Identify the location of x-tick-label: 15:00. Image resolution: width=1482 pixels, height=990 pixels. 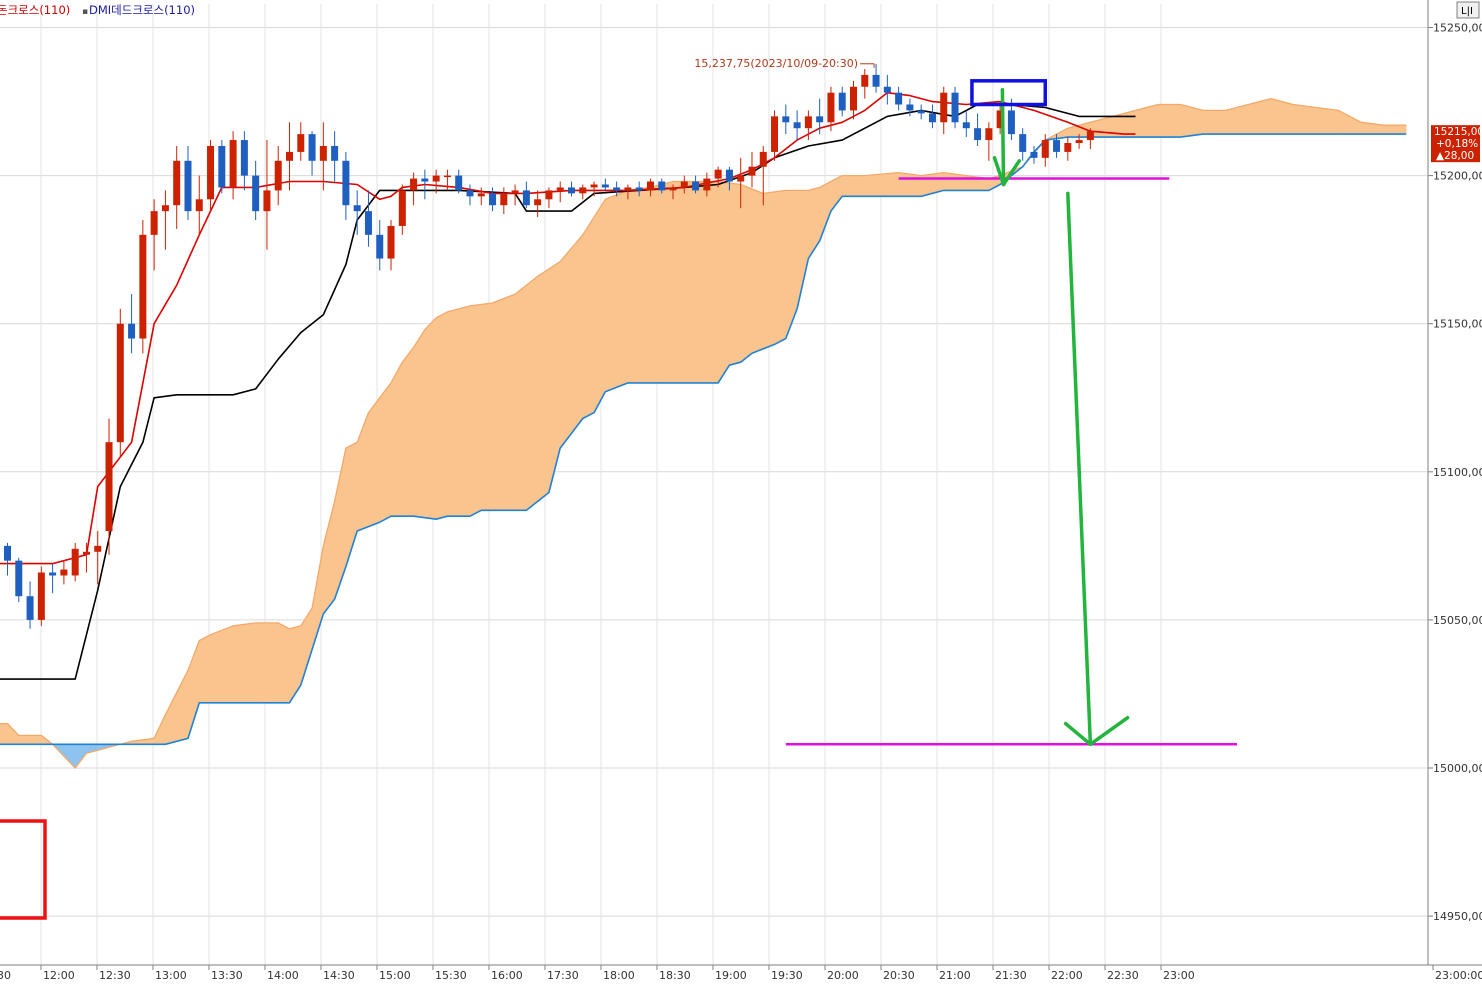
(395, 975).